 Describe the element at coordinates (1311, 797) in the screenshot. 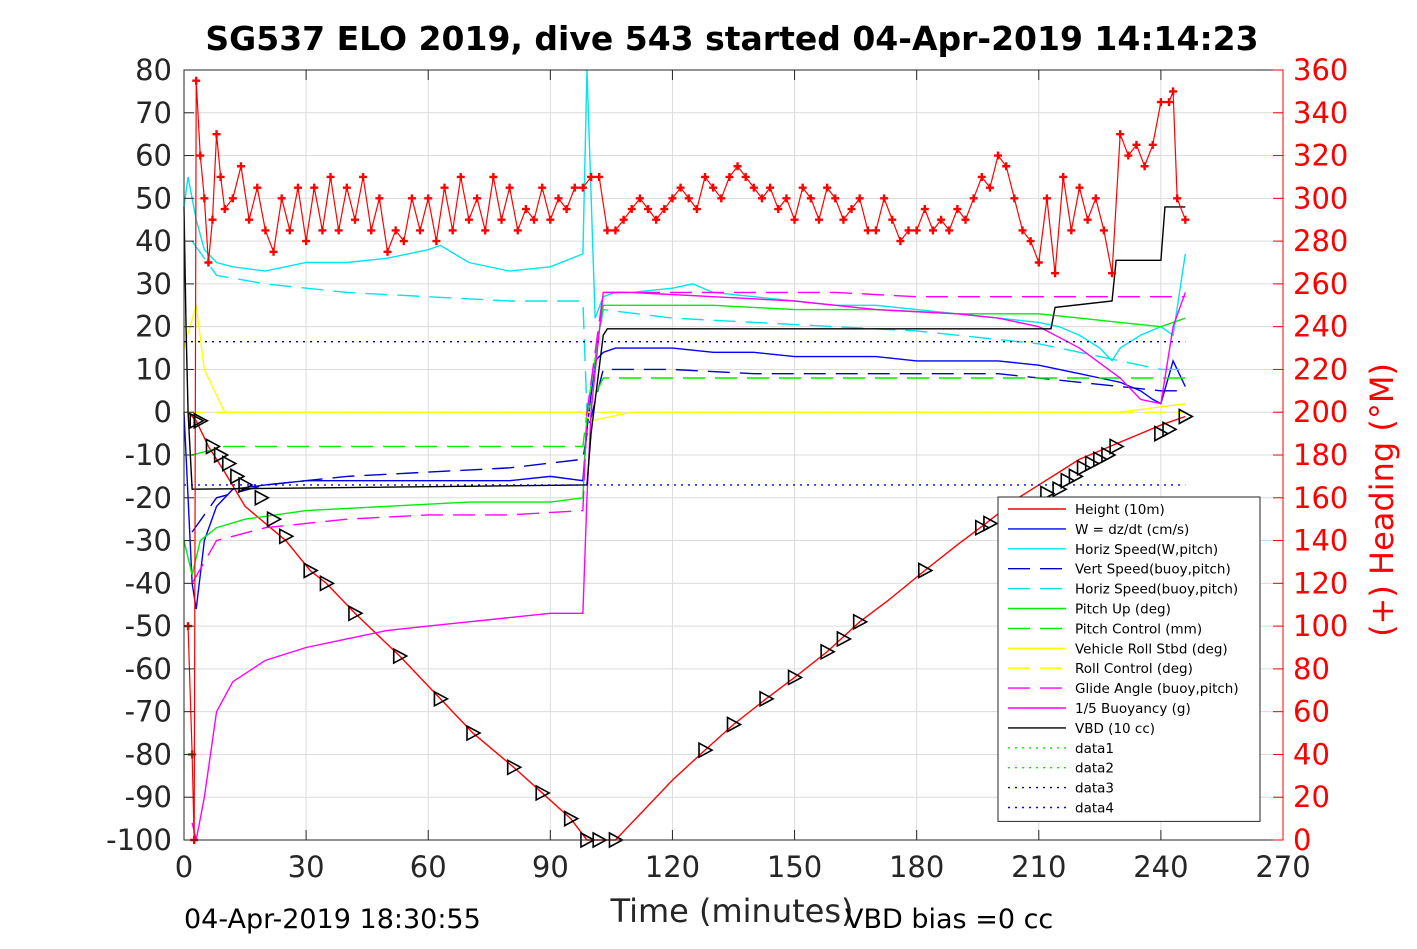

I see `y-tick-label-right: 20` at that location.